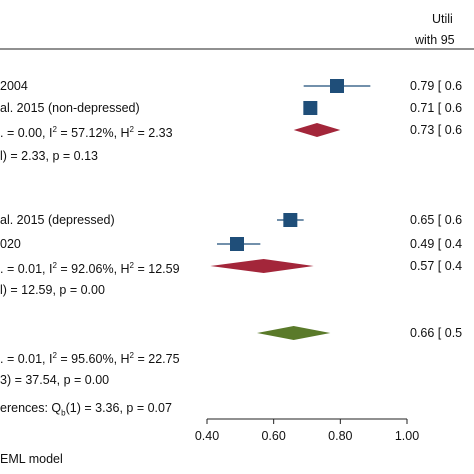 This screenshot has height=474, width=474. What do you see at coordinates (49, 156) in the screenshot?
I see `homogeneity-test-group1: l) = 2.33, p = 0.13` at bounding box center [49, 156].